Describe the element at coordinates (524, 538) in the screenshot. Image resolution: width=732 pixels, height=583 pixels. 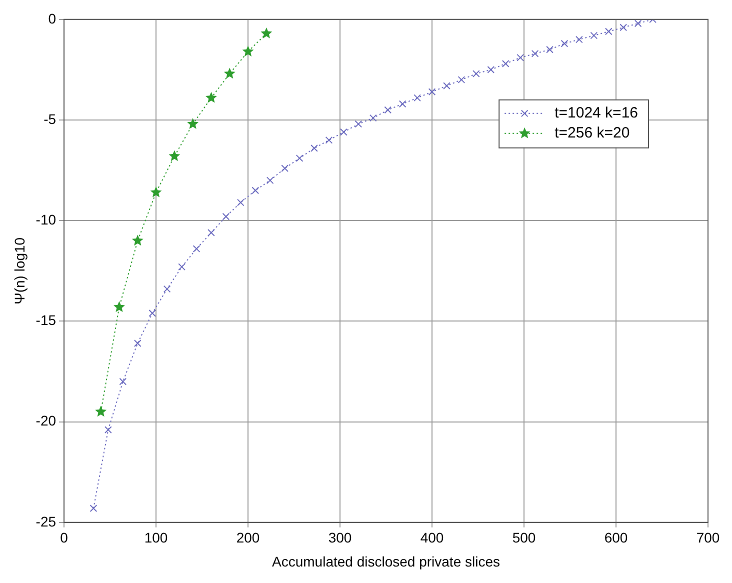
I see `x-tick-label: 500` at that location.